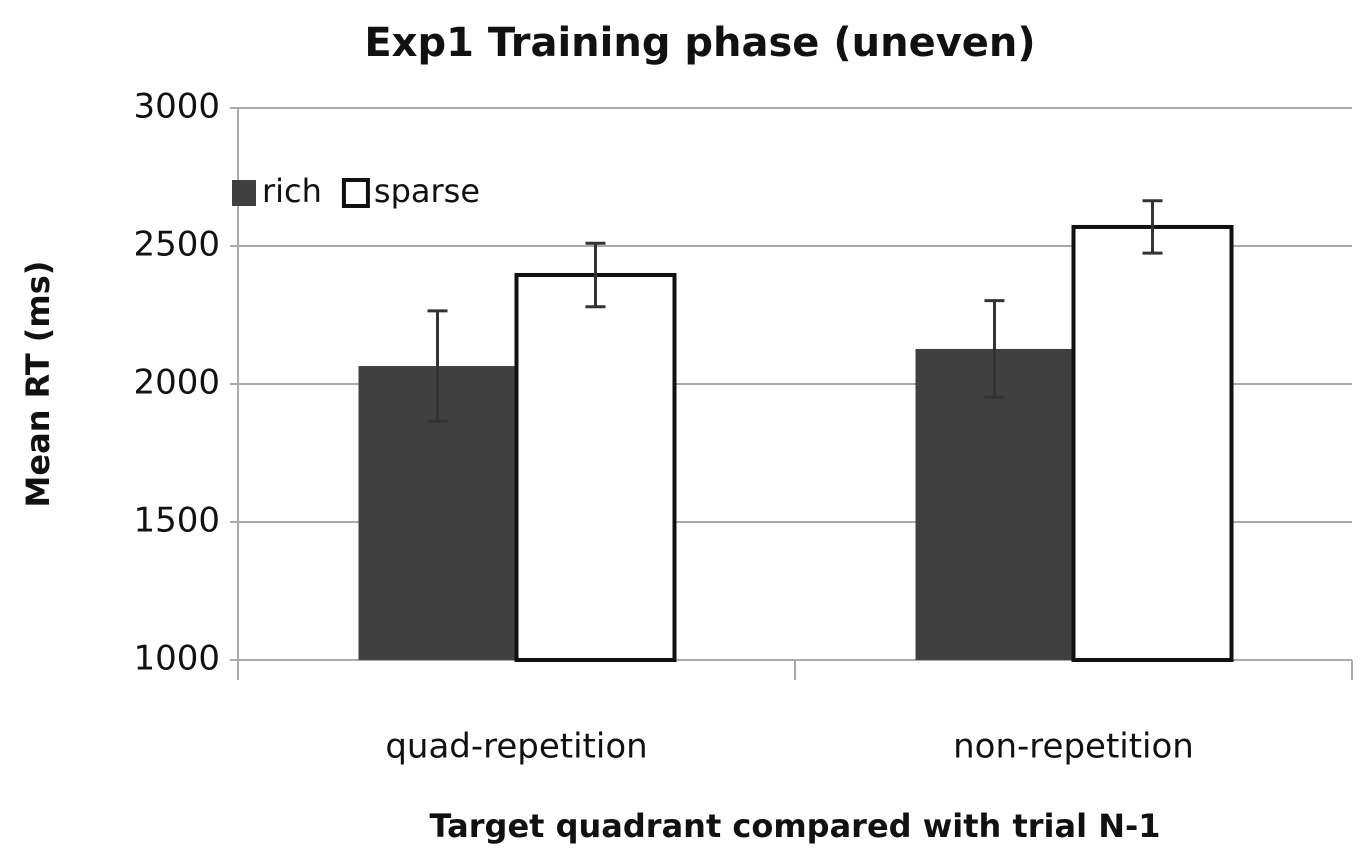 Image resolution: width=1361 pixels, height=852 pixels. What do you see at coordinates (292, 191) in the screenshot?
I see `legend-label: rich` at bounding box center [292, 191].